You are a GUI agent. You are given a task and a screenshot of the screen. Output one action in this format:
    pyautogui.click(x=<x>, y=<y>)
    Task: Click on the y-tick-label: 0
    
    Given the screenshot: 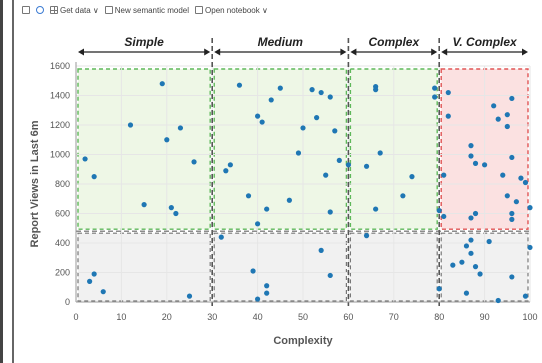 What is the action you would take?
    pyautogui.click(x=67, y=302)
    